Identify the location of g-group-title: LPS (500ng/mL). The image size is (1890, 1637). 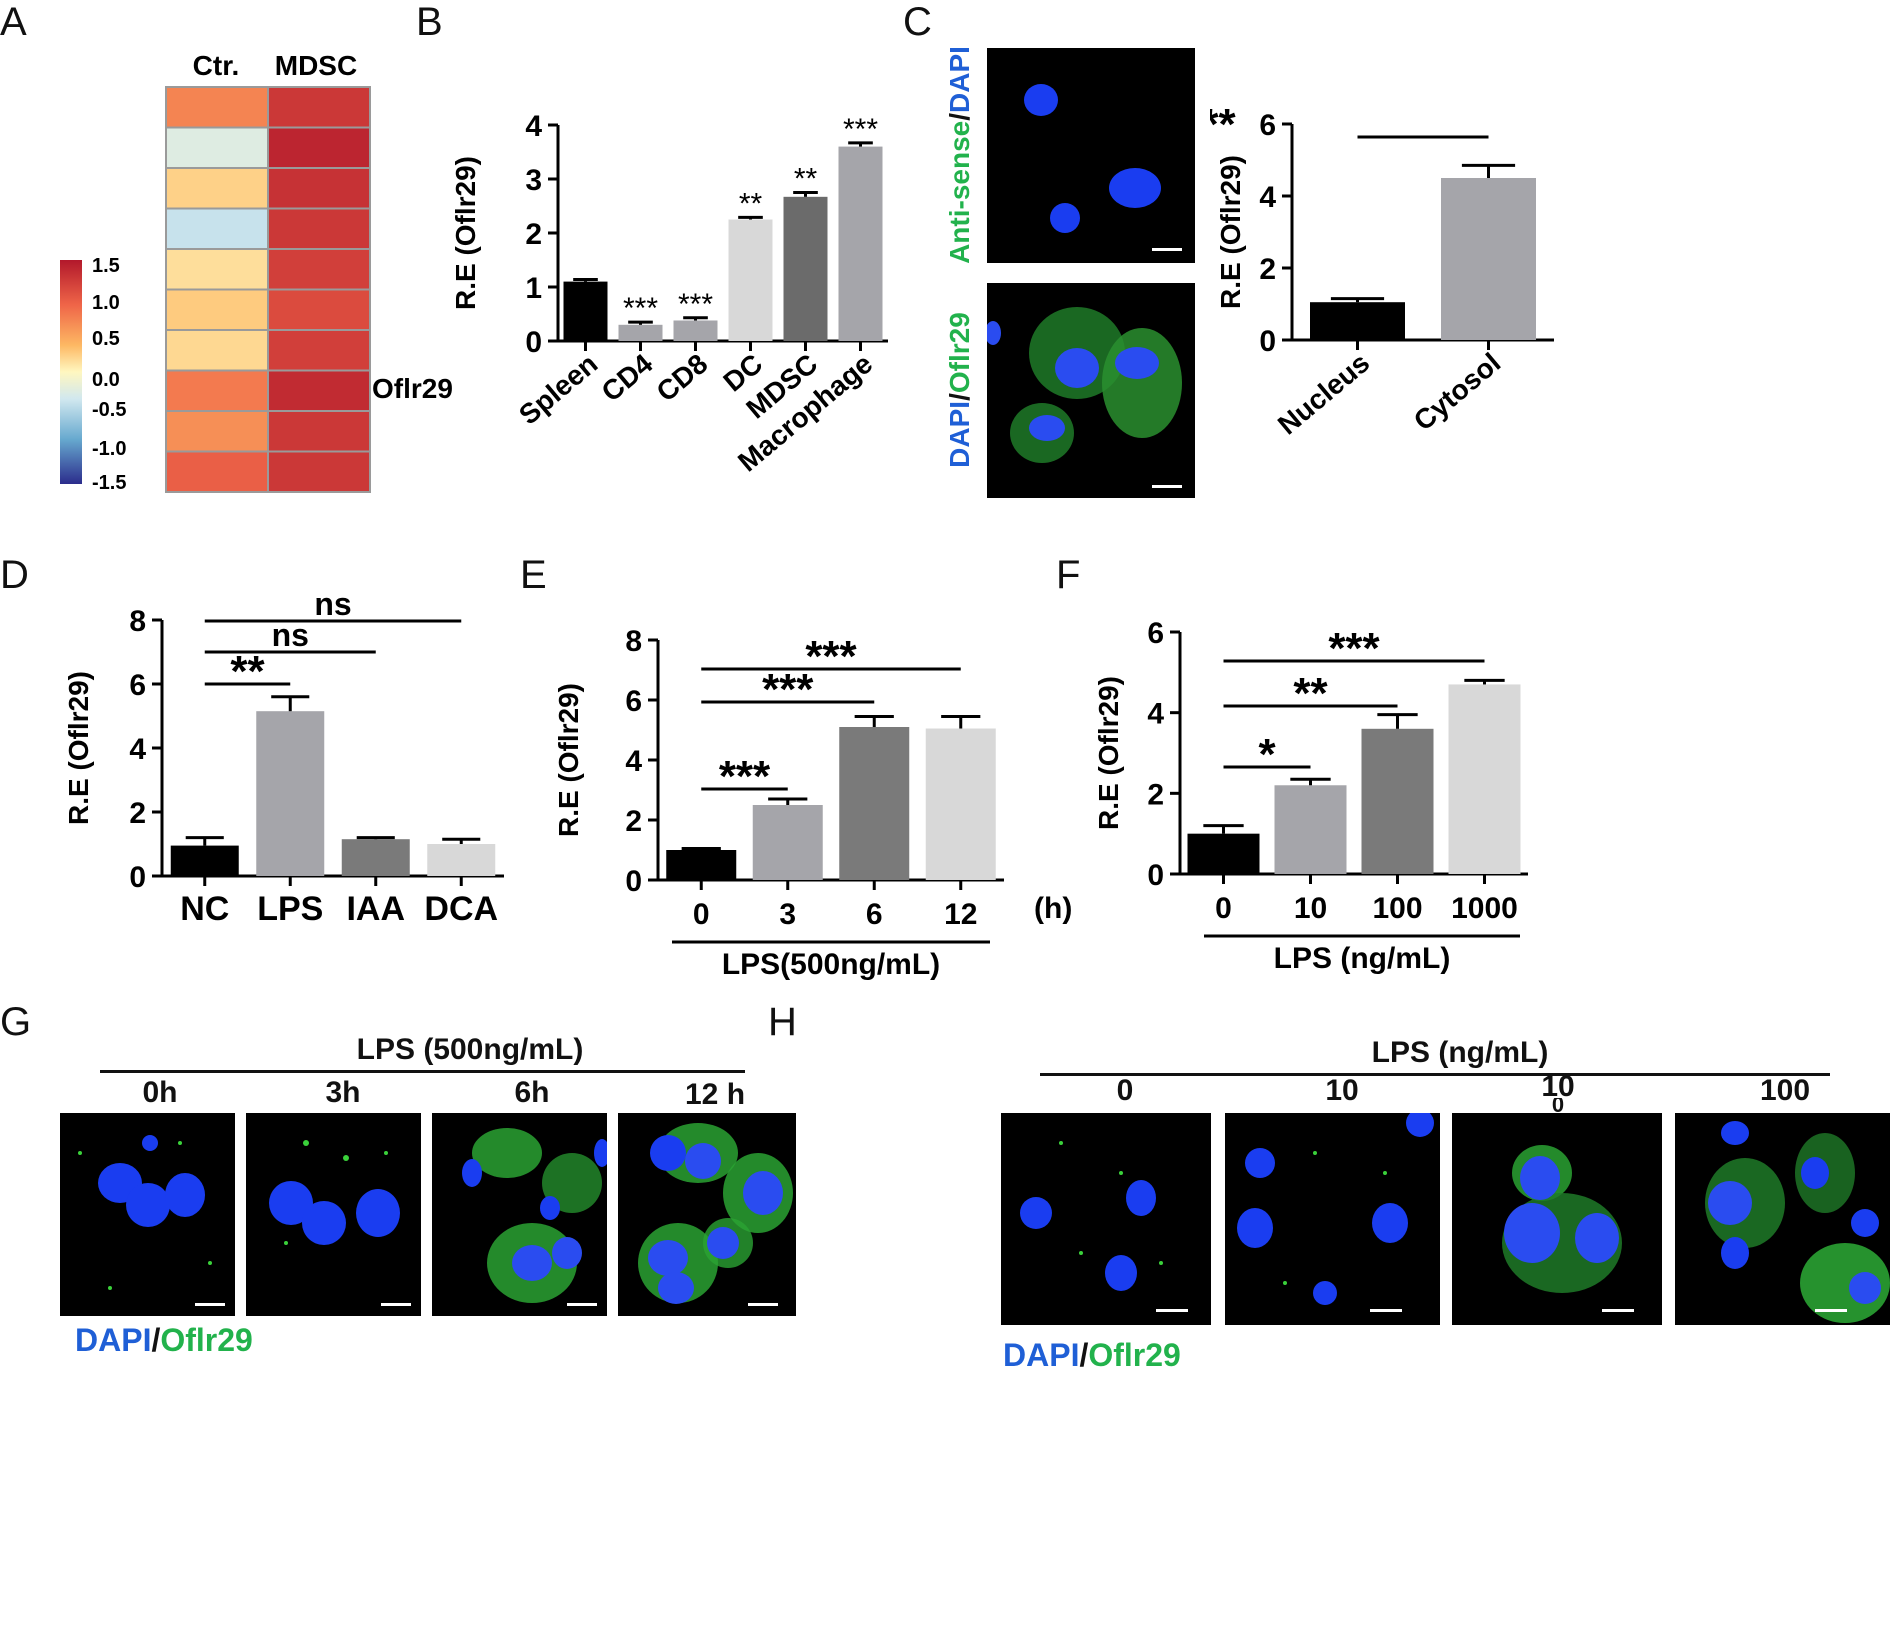
(470, 1049).